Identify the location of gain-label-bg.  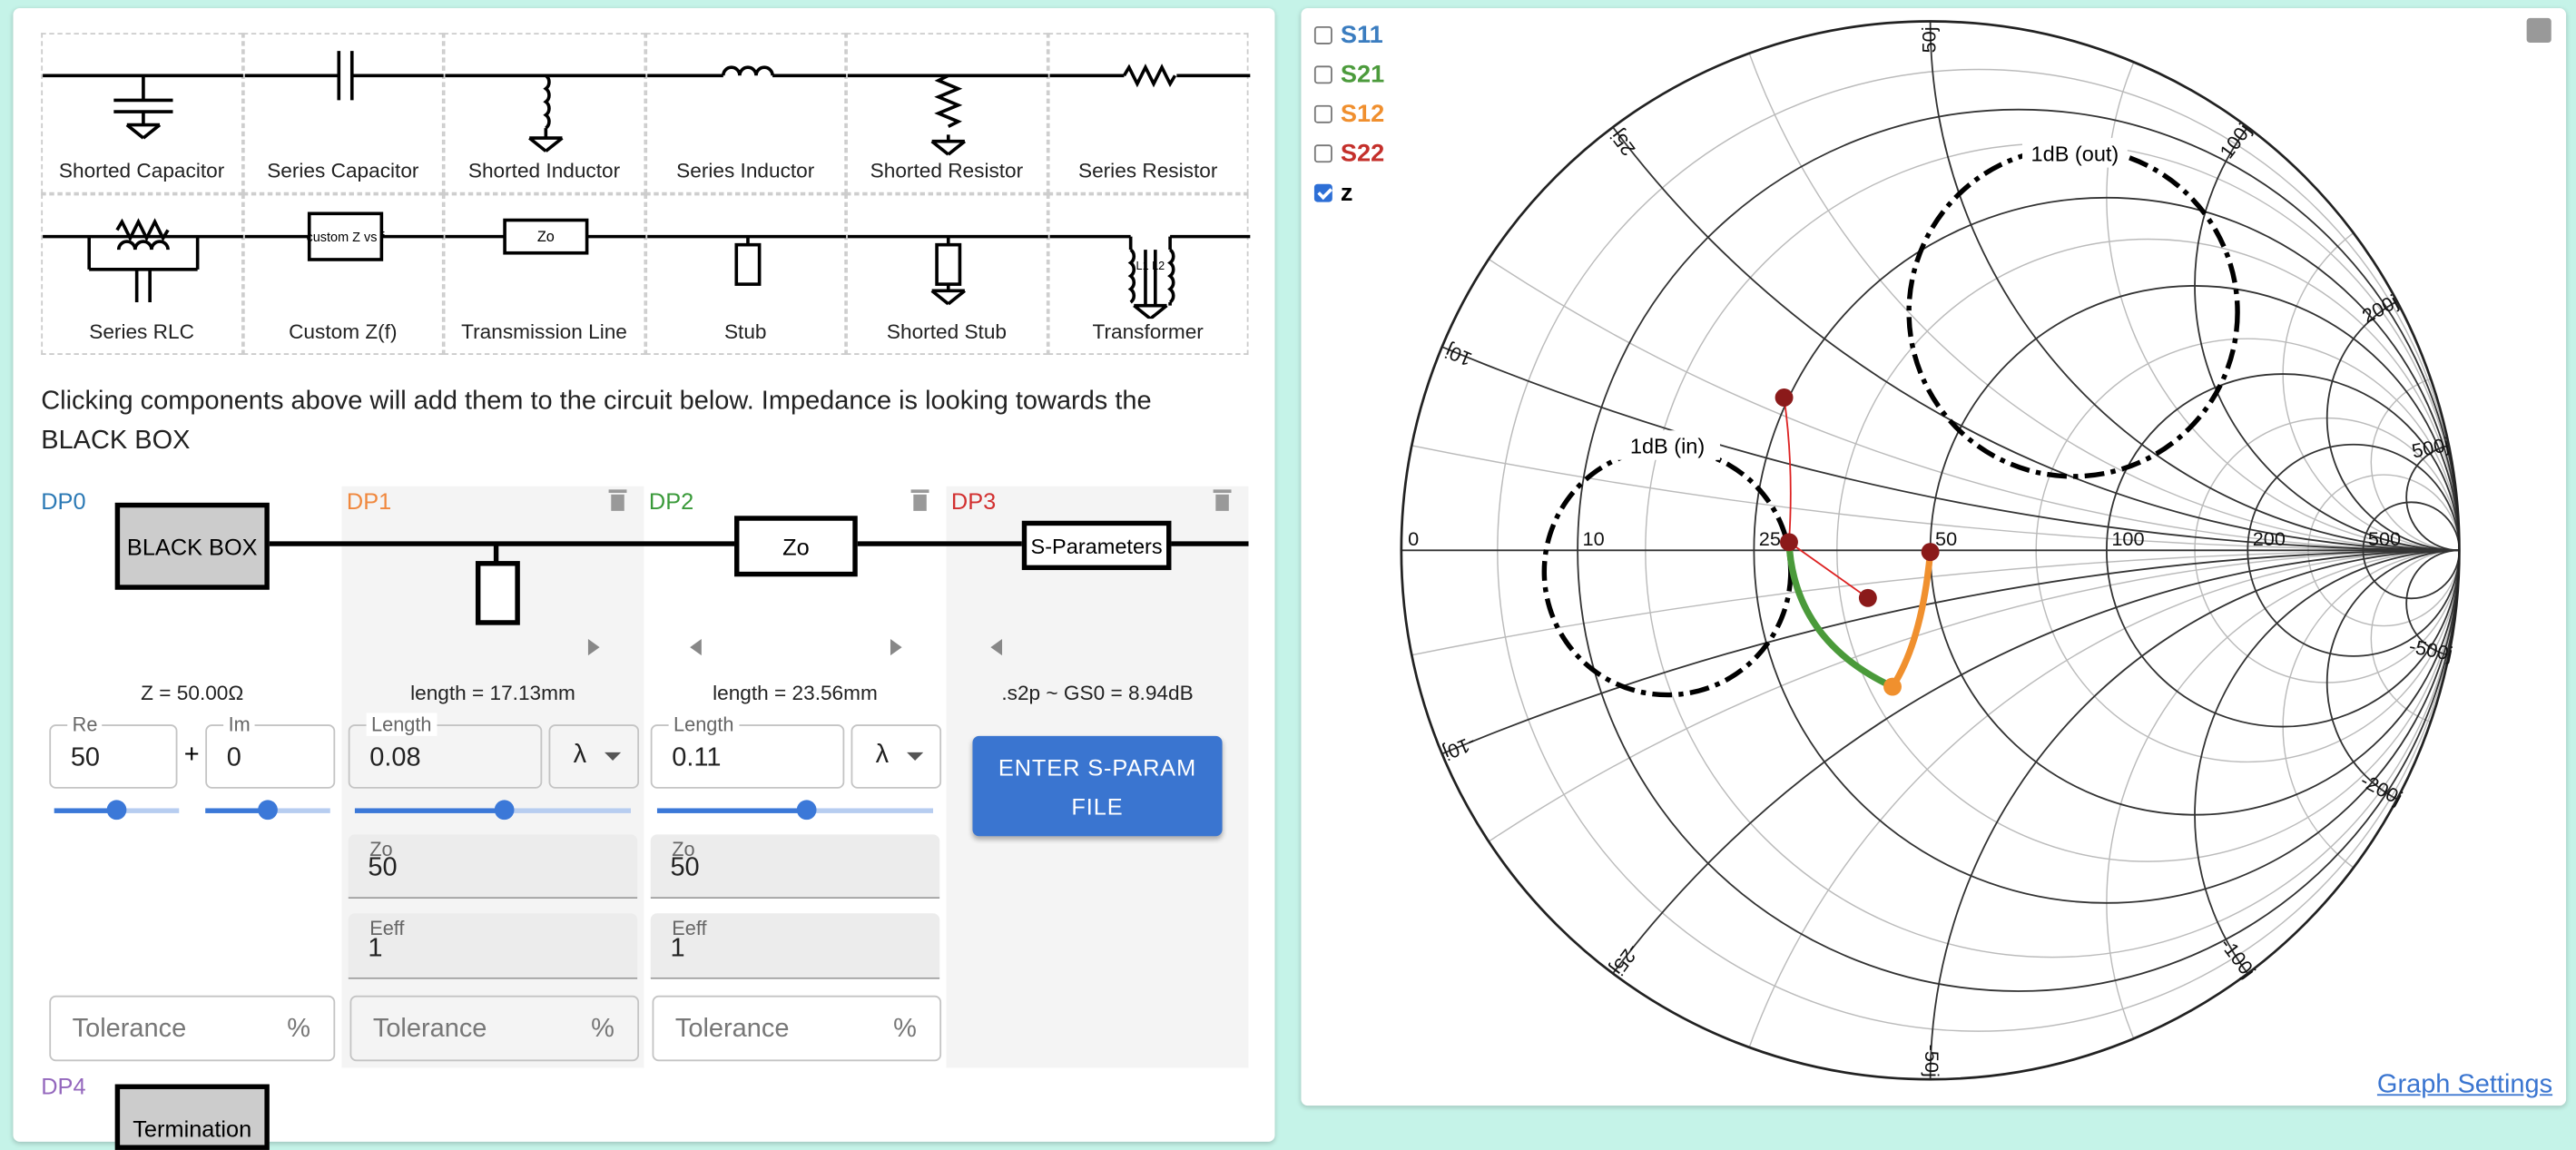
(1667, 445).